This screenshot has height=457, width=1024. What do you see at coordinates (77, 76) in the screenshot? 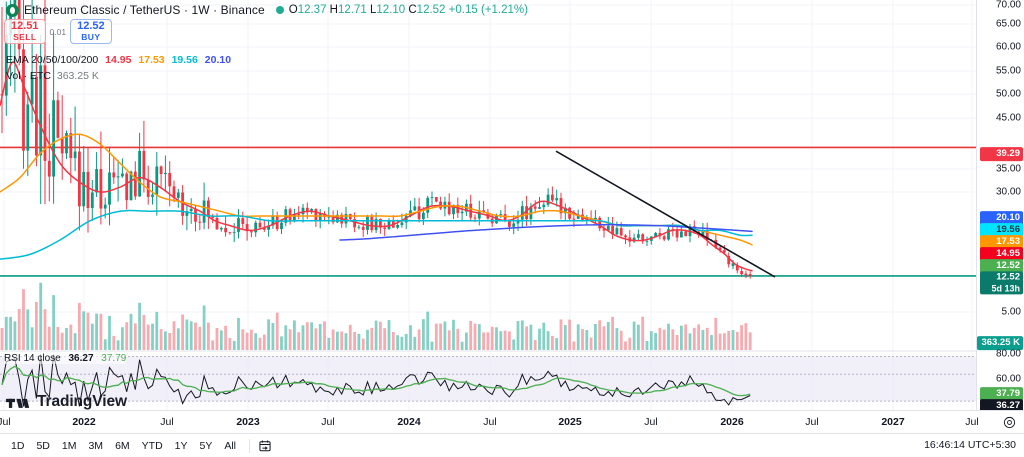
I see `volume-value: 363.25 K` at bounding box center [77, 76].